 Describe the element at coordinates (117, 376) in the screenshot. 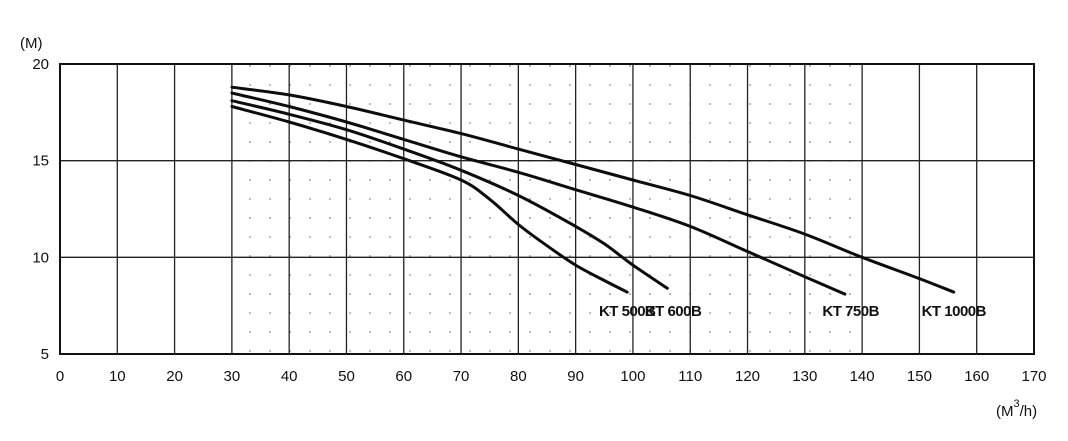

I see `x-tick-label: 10` at that location.